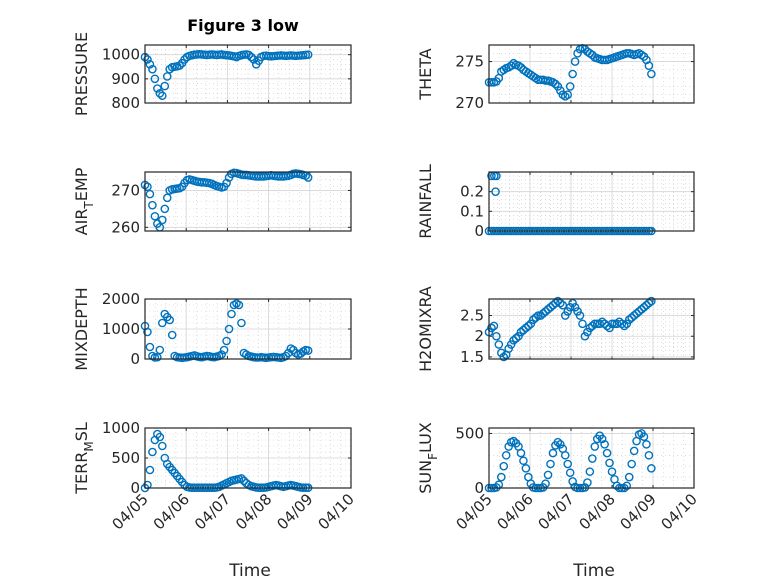  I want to click on y-axis-label: H2OMIXRA, so click(425, 329).